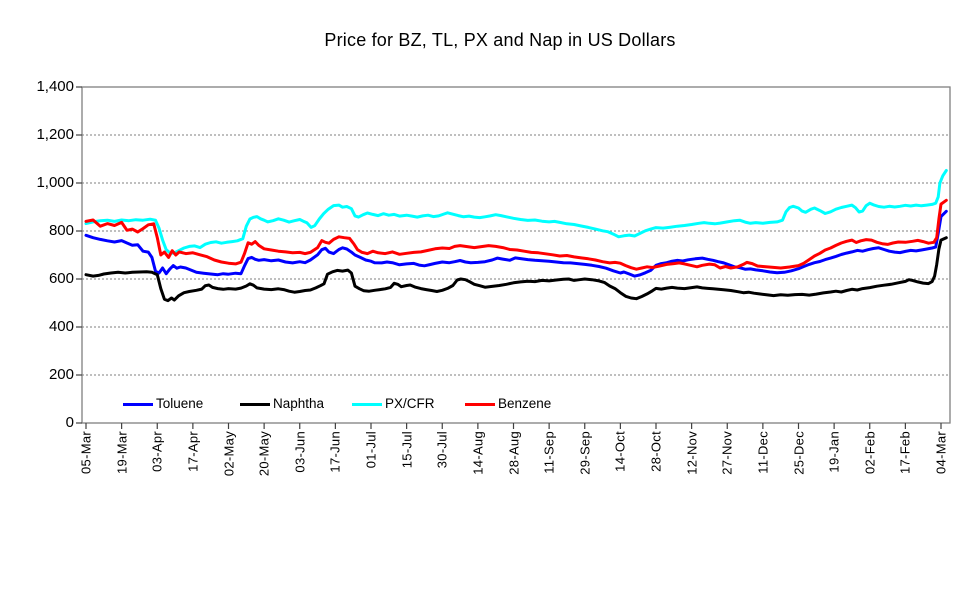 The width and height of the screenshot is (967, 589). Describe the element at coordinates (407, 450) in the screenshot. I see `x-axis-label: 15-Jul` at that location.